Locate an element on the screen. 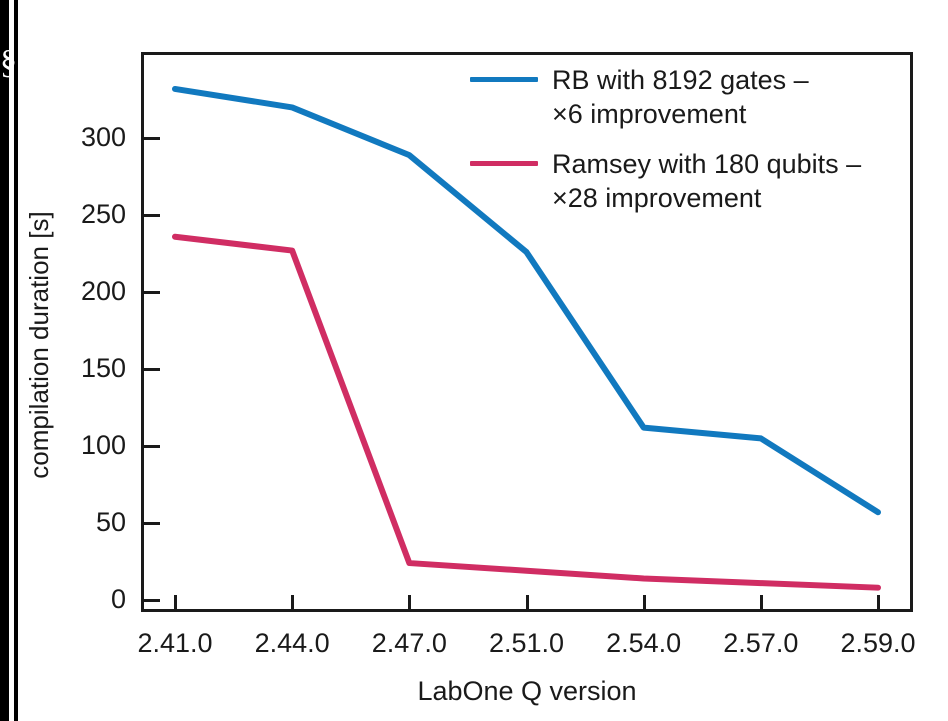 The width and height of the screenshot is (948, 721). left-edge-decoration-bar is located at coordinates (4, 360).